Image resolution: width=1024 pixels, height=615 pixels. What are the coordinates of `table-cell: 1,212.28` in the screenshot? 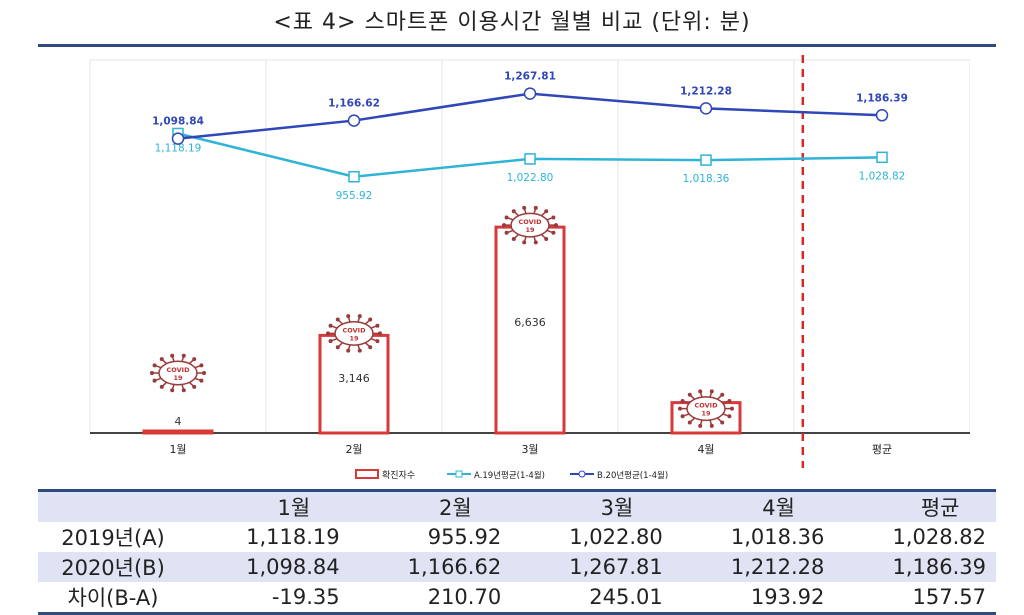 It's located at (777, 567).